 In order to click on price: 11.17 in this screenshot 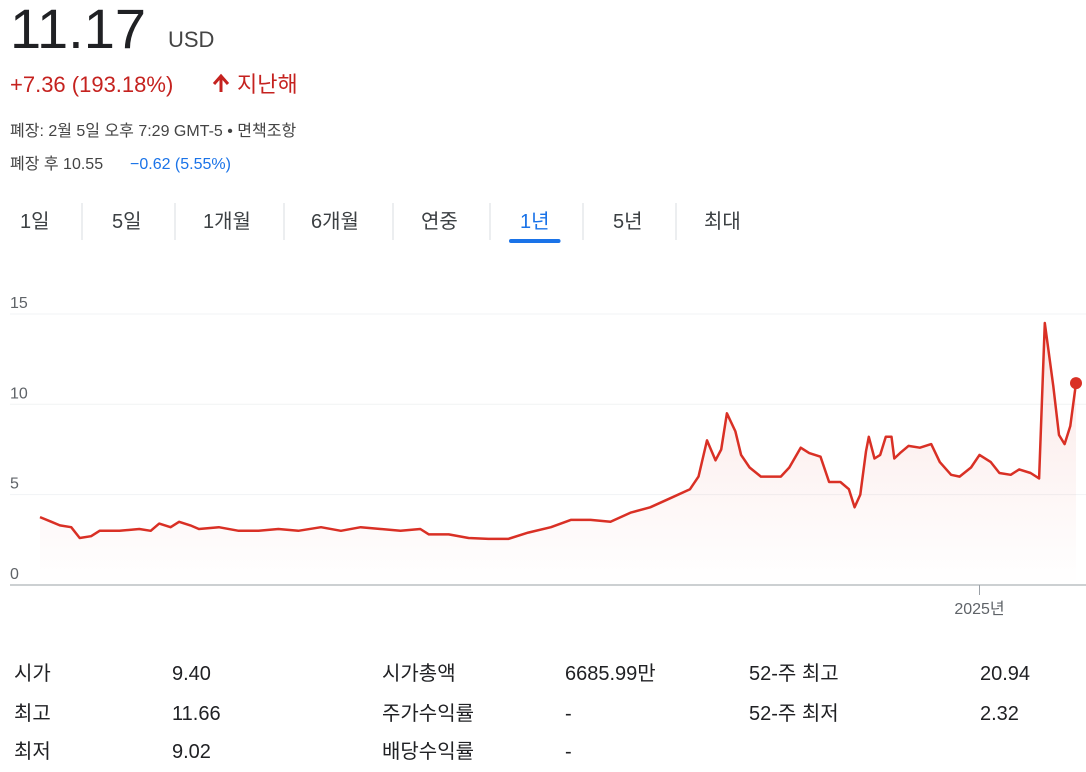, I will do `click(78, 30)`.